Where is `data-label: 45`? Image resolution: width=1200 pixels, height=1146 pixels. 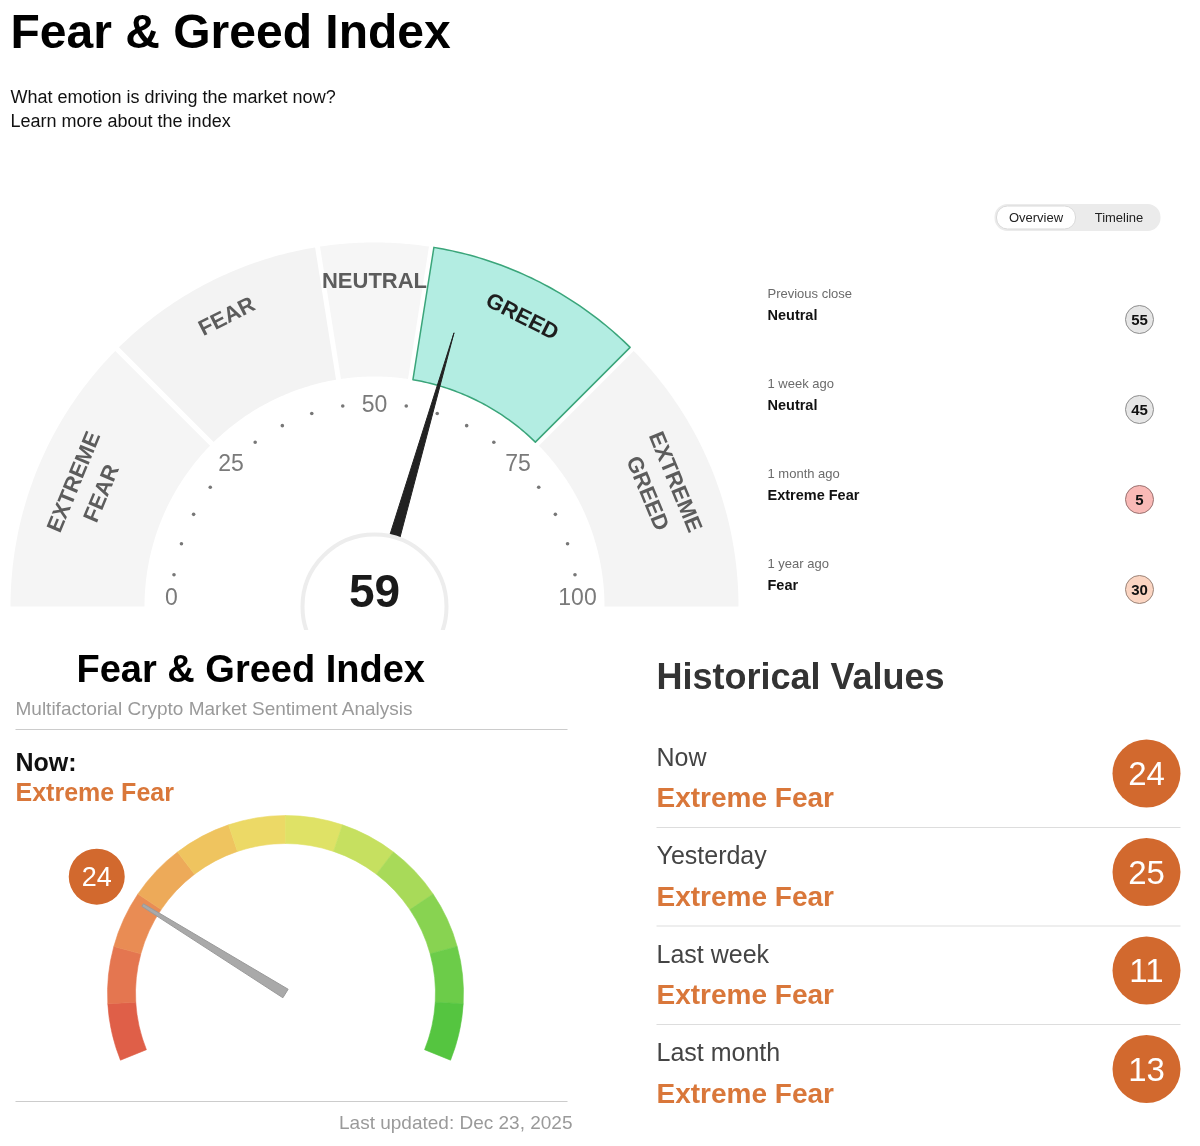 data-label: 45 is located at coordinates (1139, 409).